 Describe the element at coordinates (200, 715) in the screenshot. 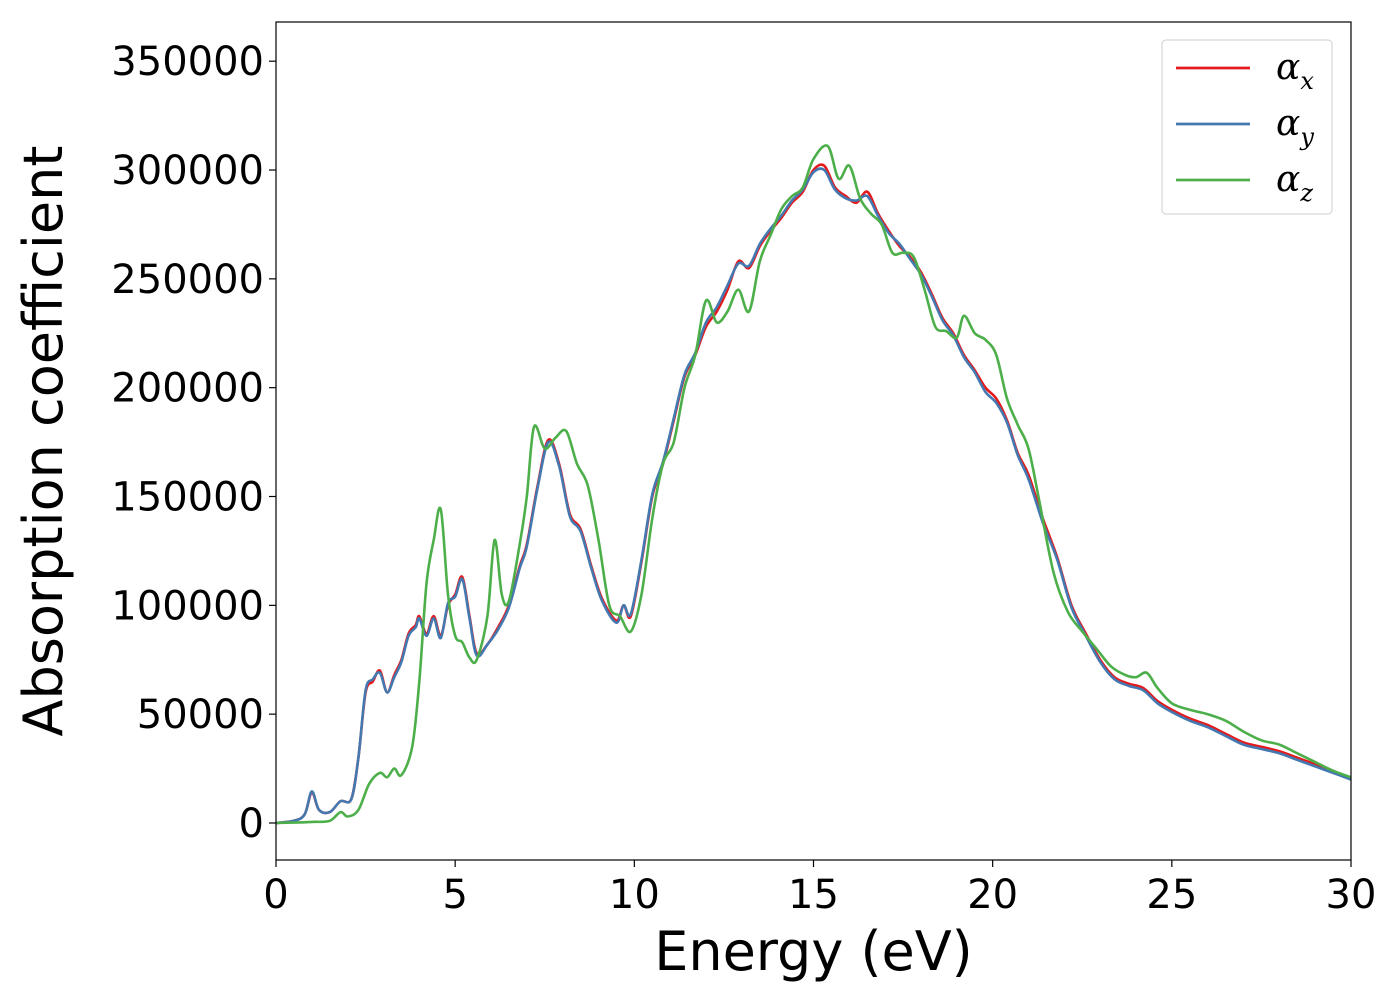

I see `y-tick-label: 50000` at that location.